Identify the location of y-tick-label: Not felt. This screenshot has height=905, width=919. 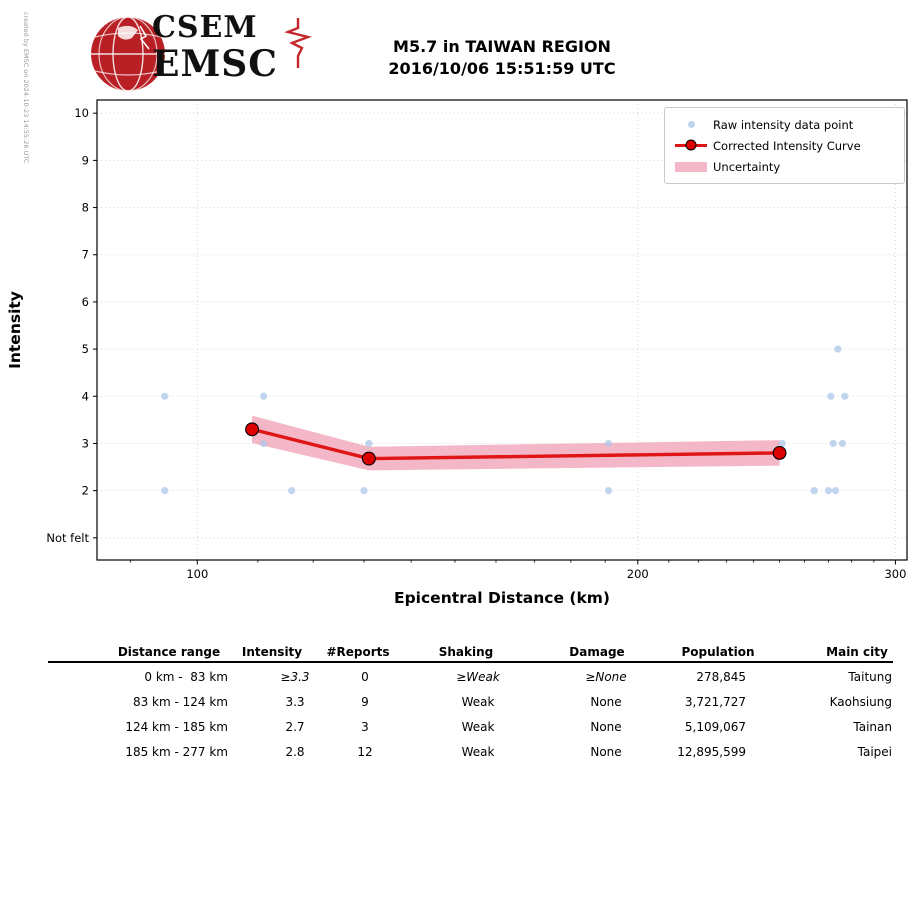
(67, 538).